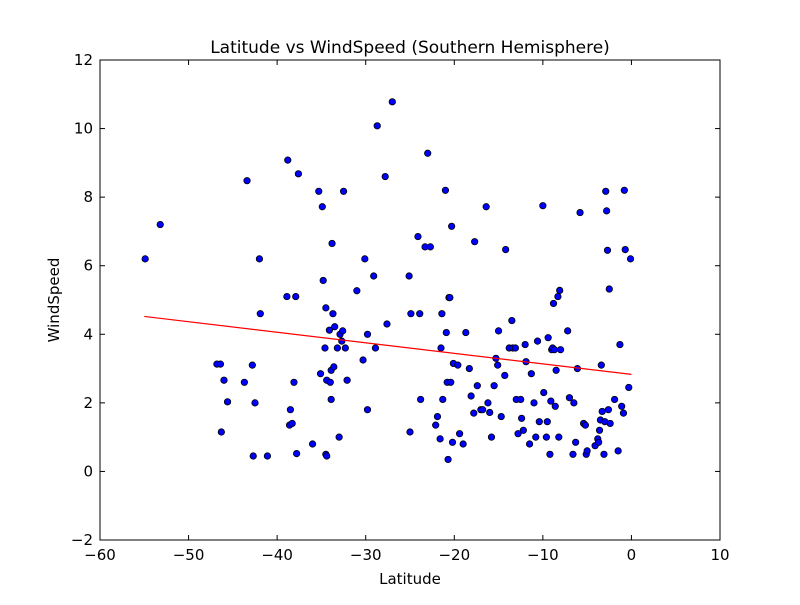  Describe the element at coordinates (189, 555) in the screenshot. I see `x-tick-label: −50` at that location.